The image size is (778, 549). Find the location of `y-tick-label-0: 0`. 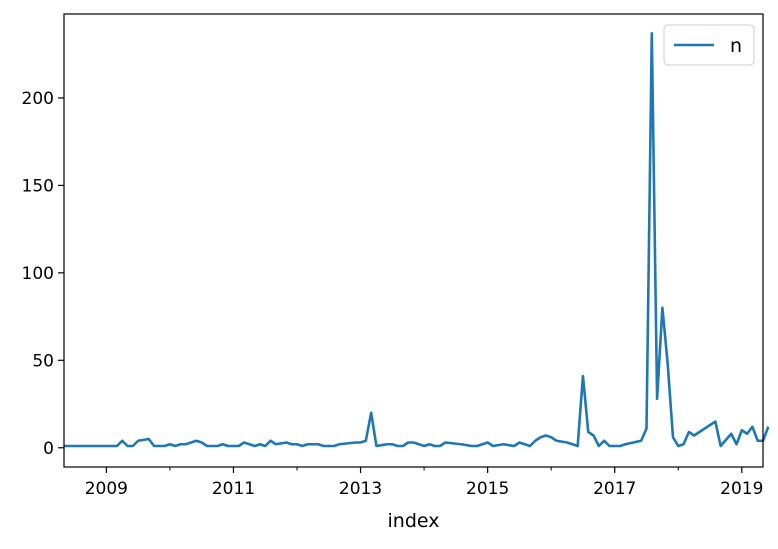

y-tick-label-0: 0 is located at coordinates (48, 449).